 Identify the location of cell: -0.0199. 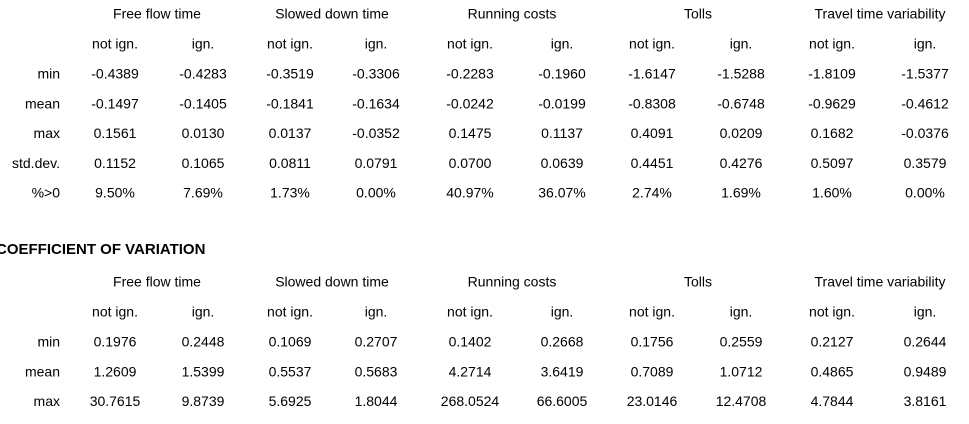
(562, 103).